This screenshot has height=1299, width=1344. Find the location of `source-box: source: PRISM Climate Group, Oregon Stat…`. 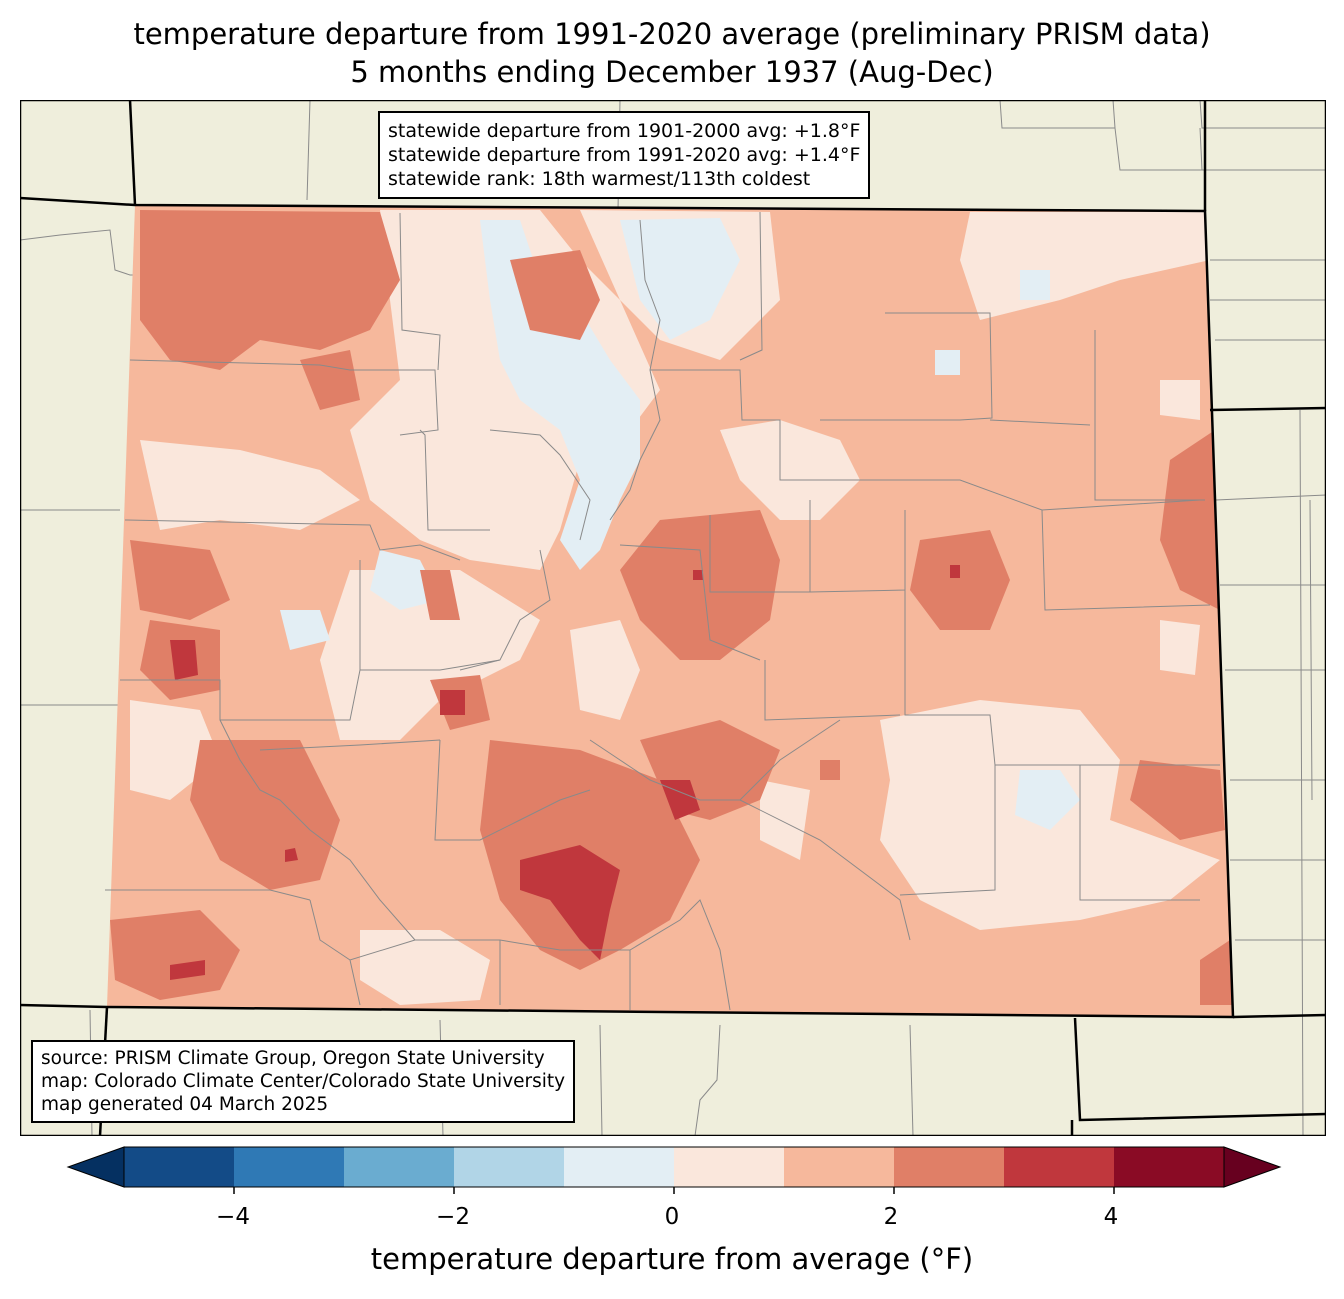

source-box: source: PRISM Climate Group, Oregon Stat… is located at coordinates (303, 1081).